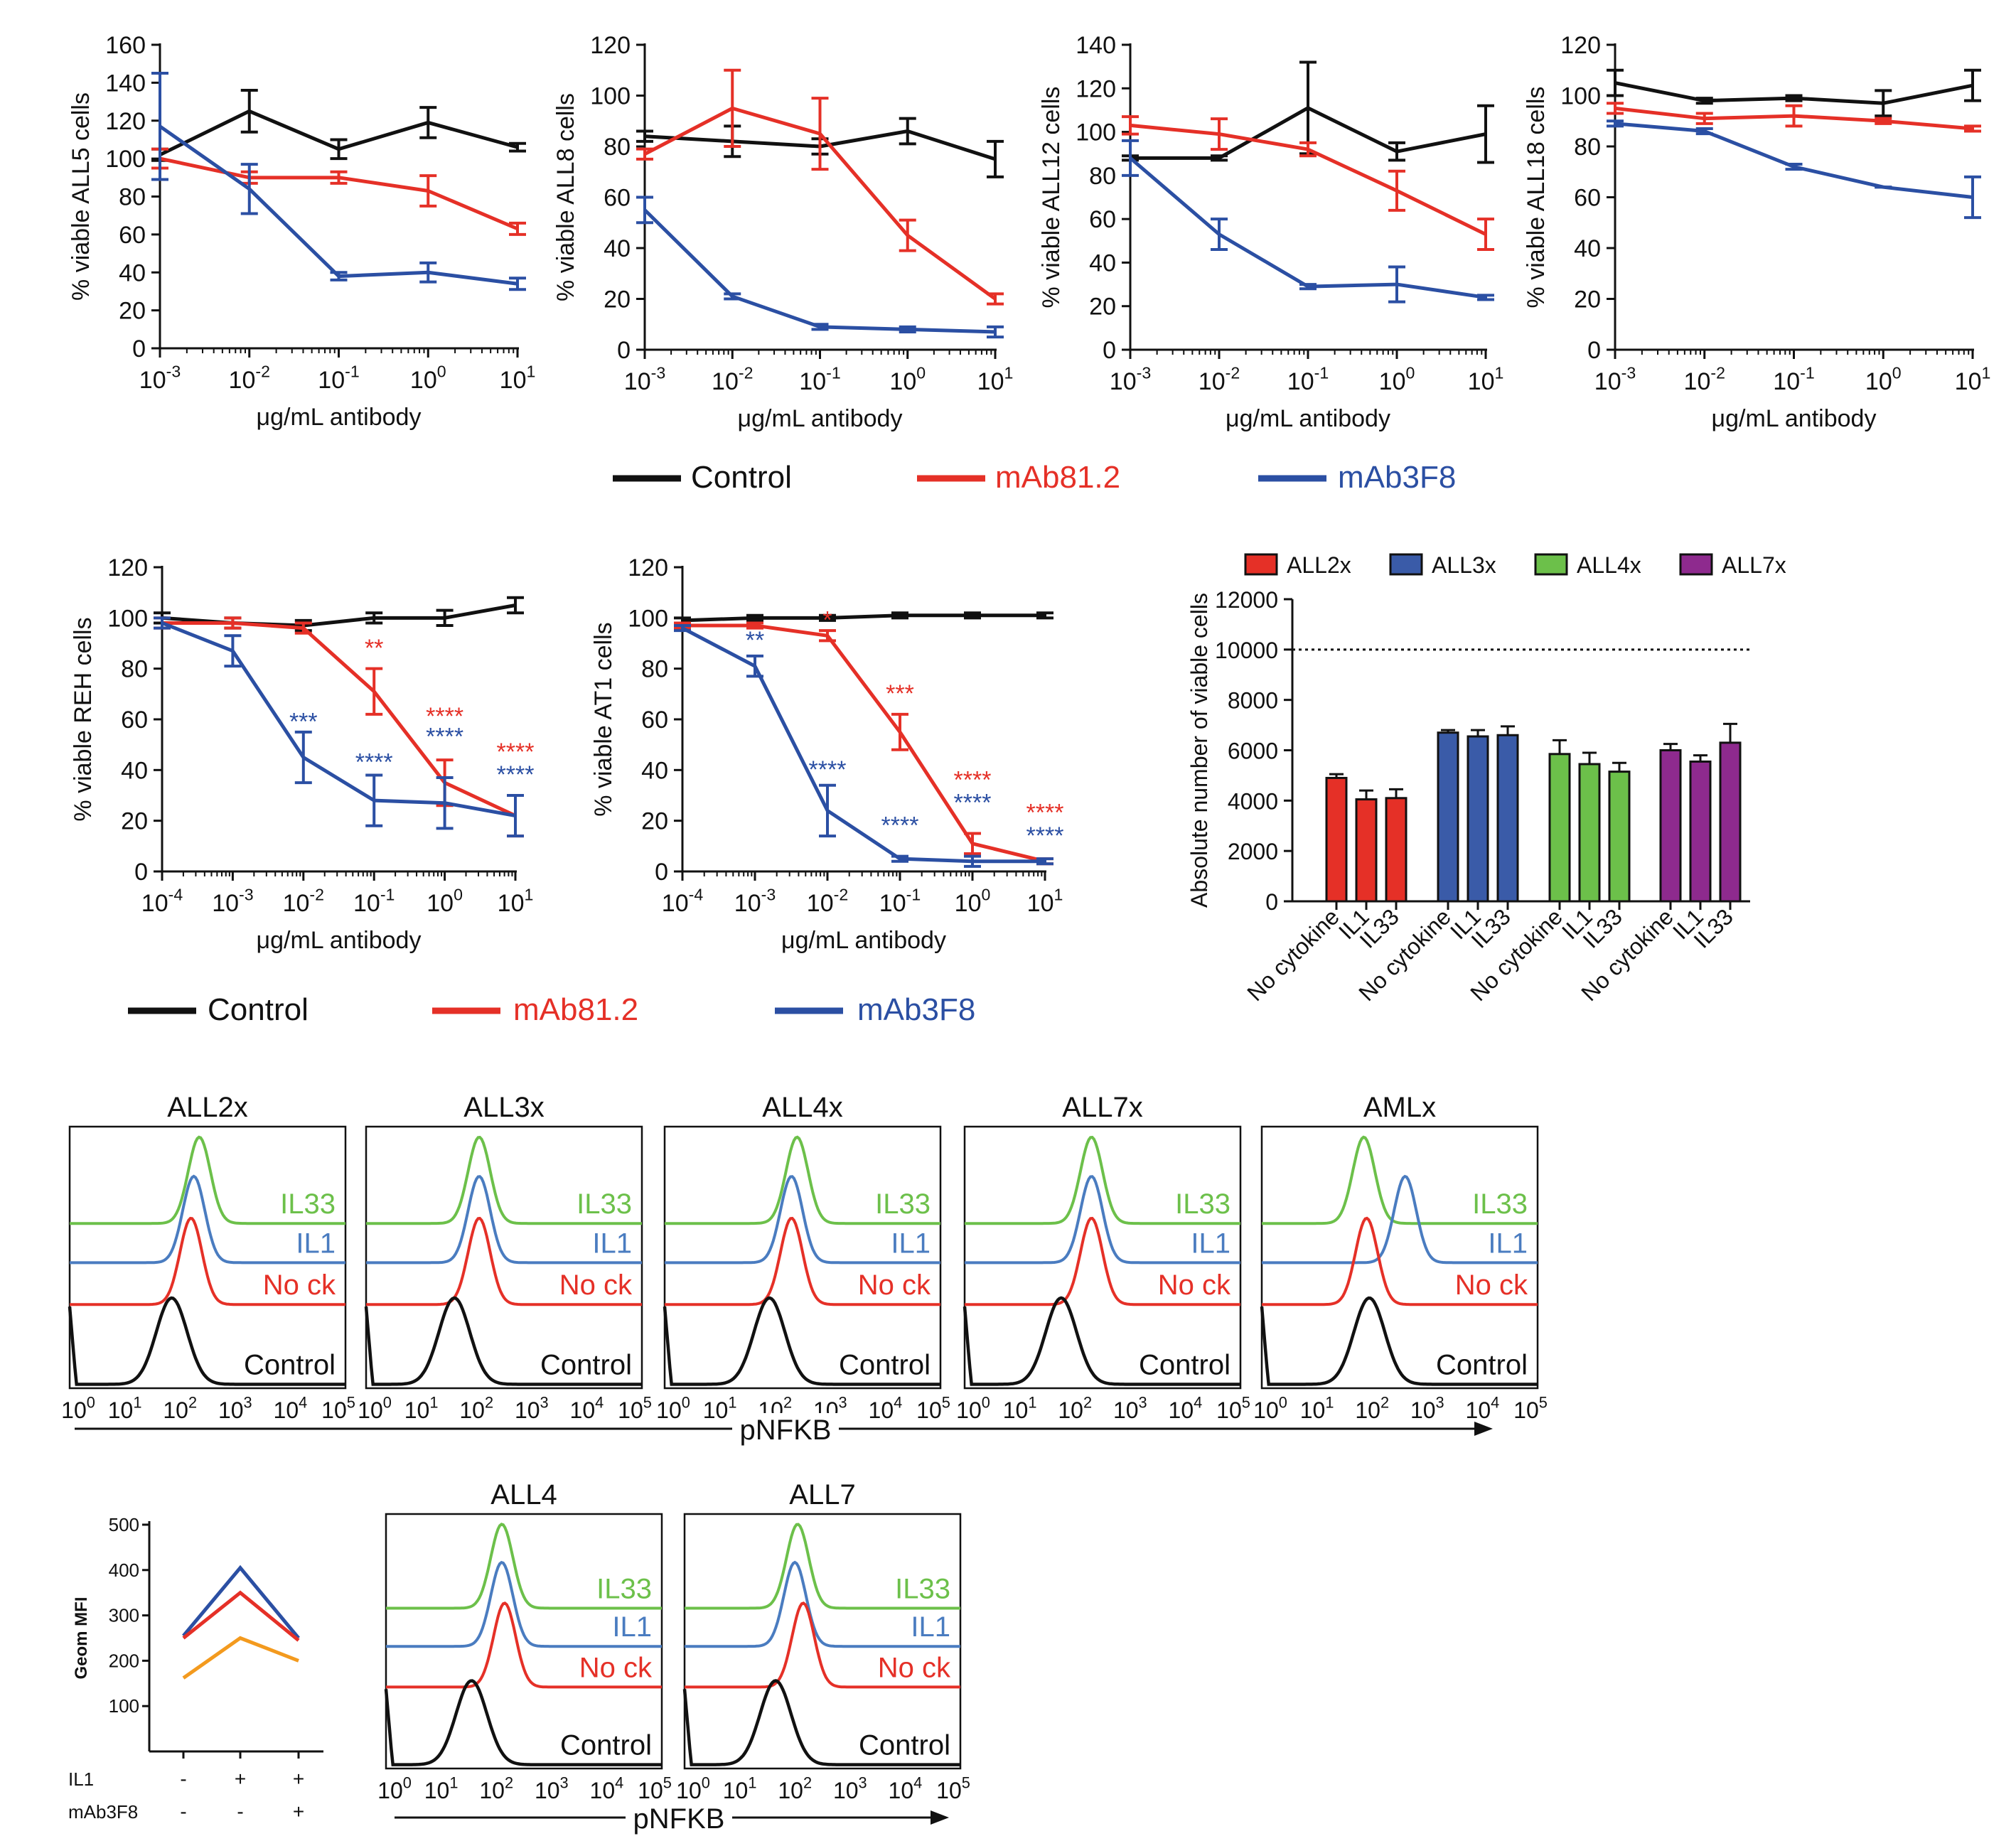 The height and width of the screenshot is (1841, 2016). Describe the element at coordinates (241, 1602) in the screenshot. I see `mfi-series-line` at that location.